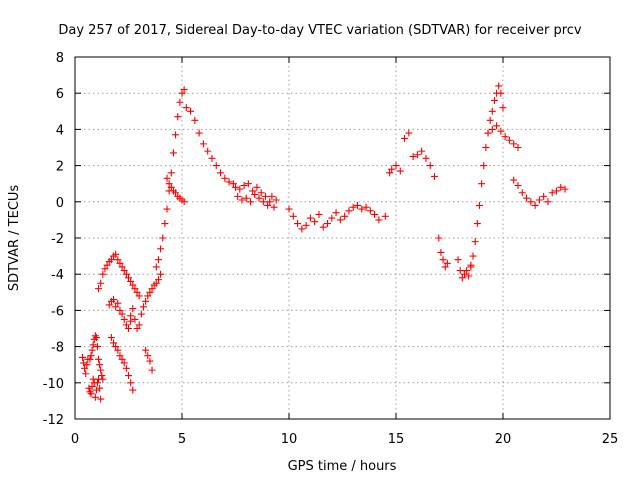 The image size is (640, 485). I want to click on x-tick-label: 25, so click(610, 439).